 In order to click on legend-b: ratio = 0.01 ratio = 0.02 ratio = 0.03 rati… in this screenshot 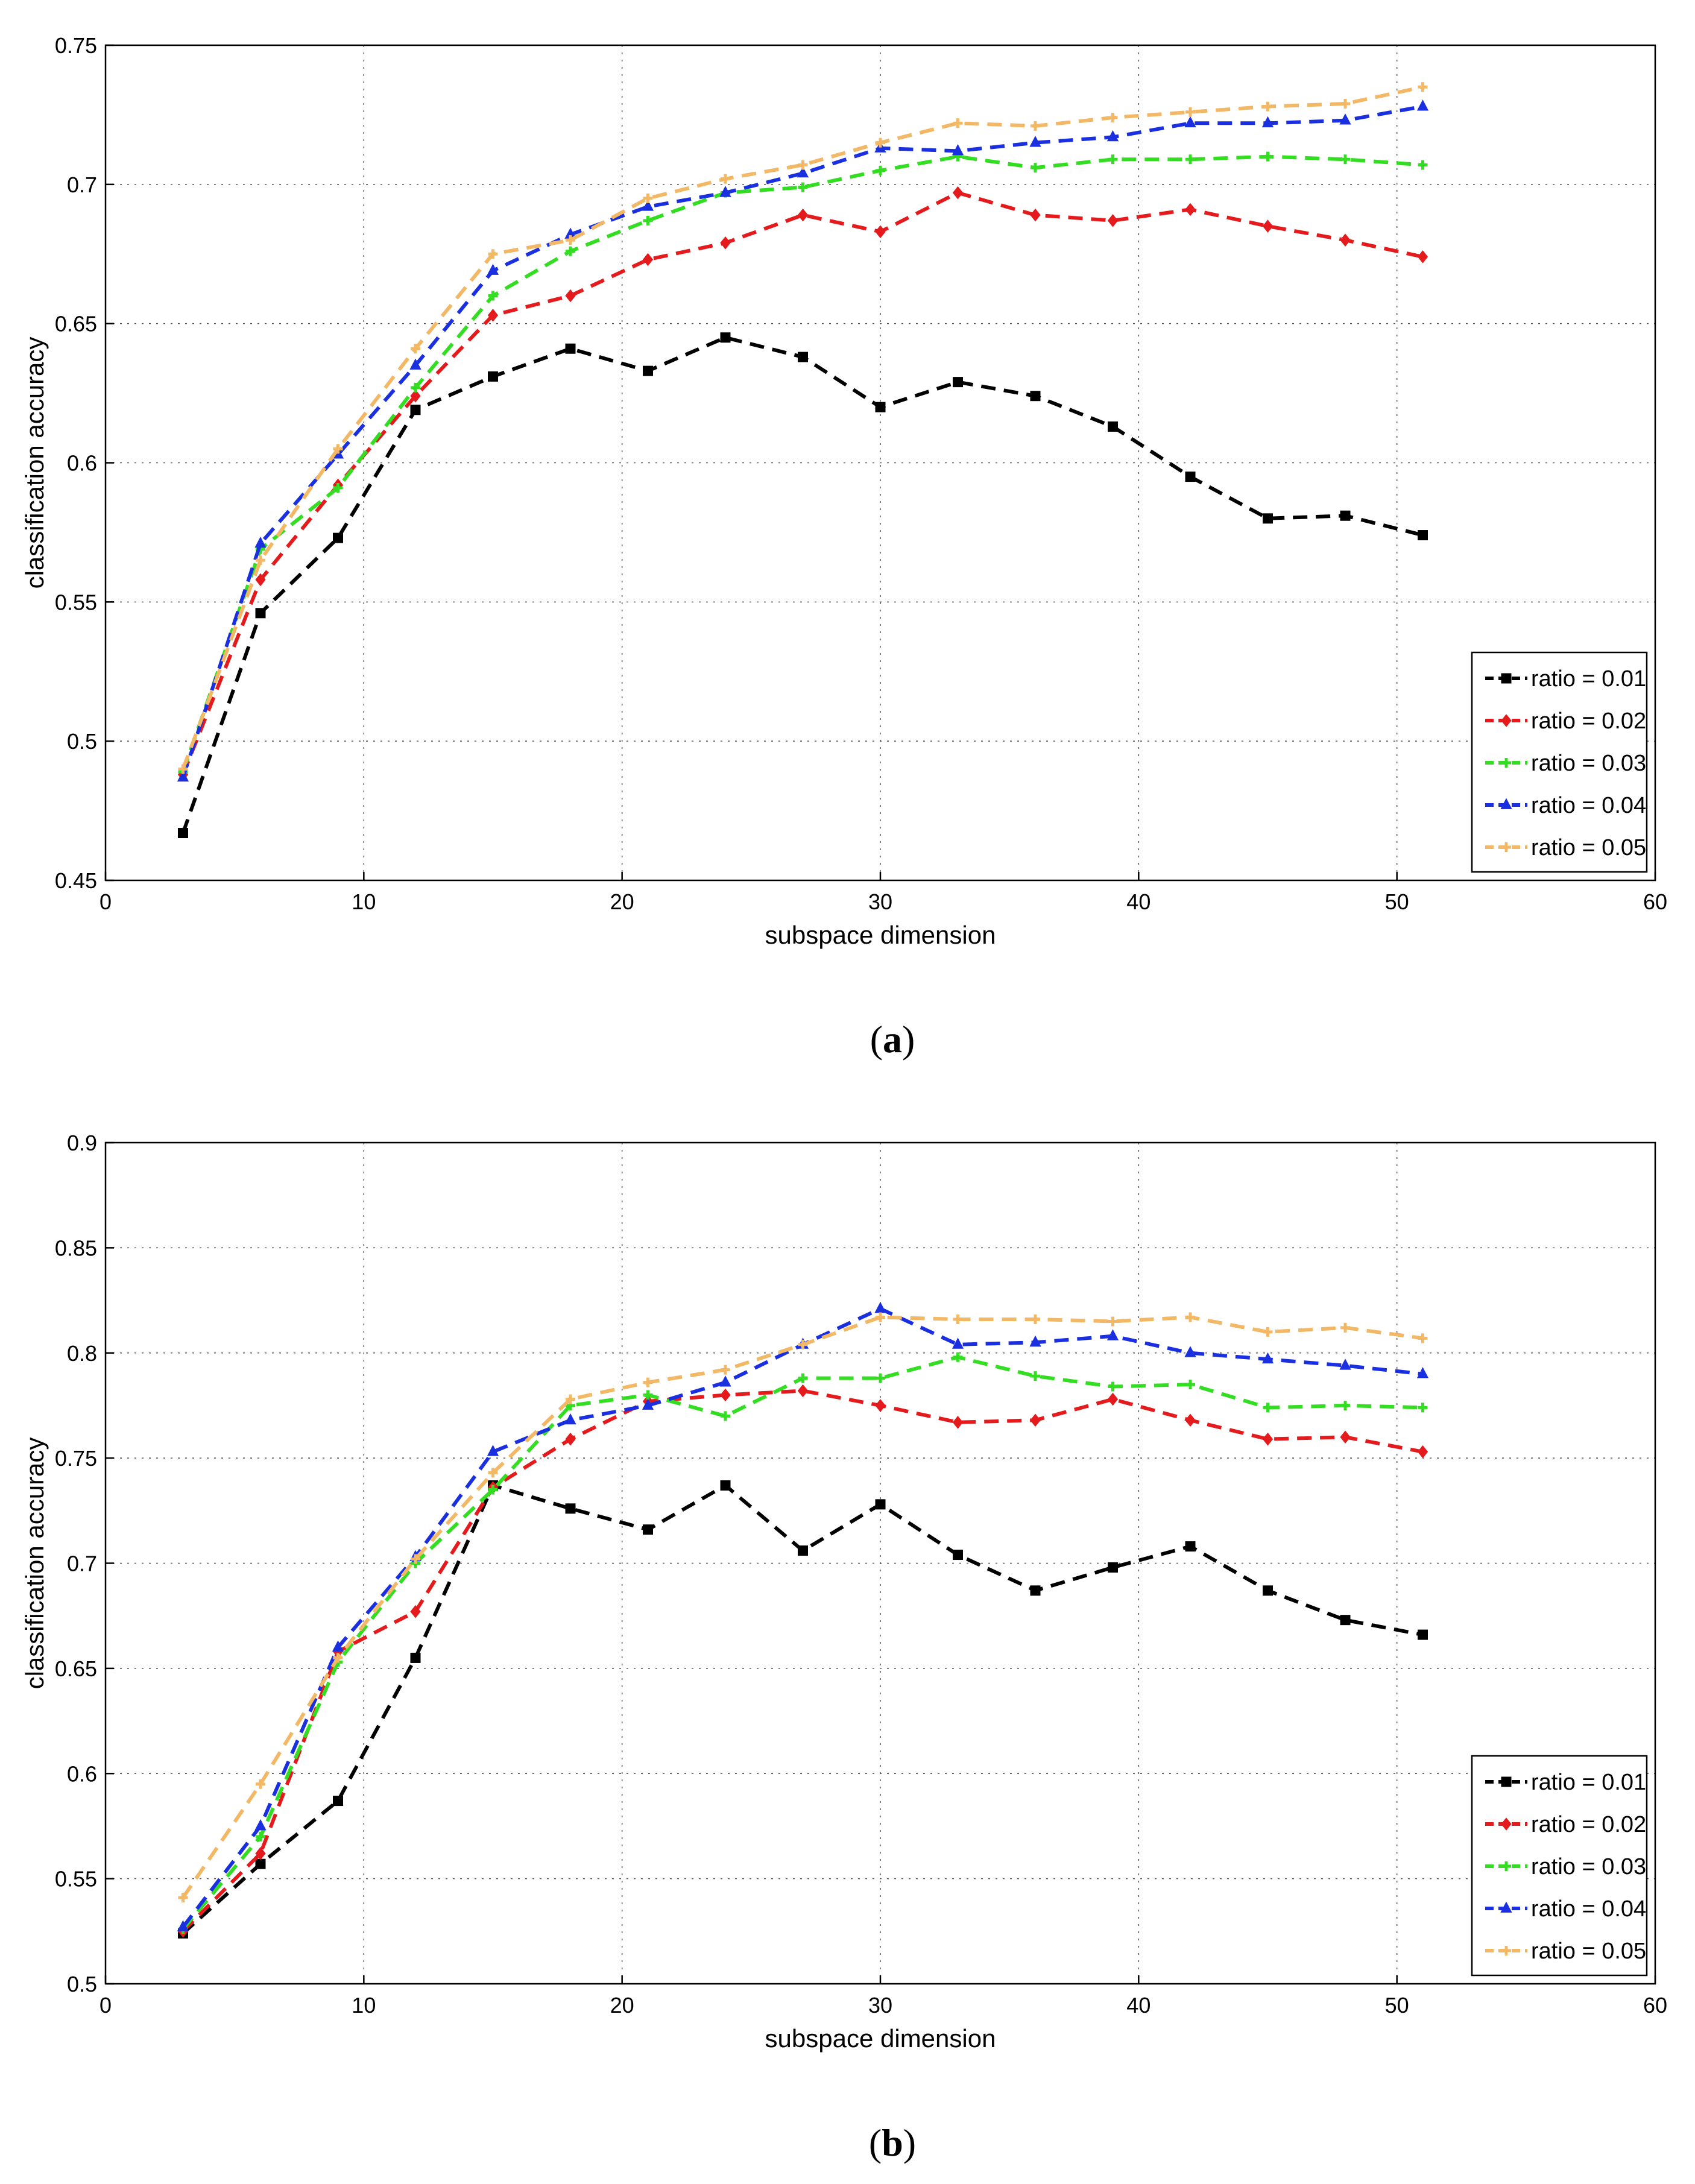, I will do `click(1560, 1866)`.